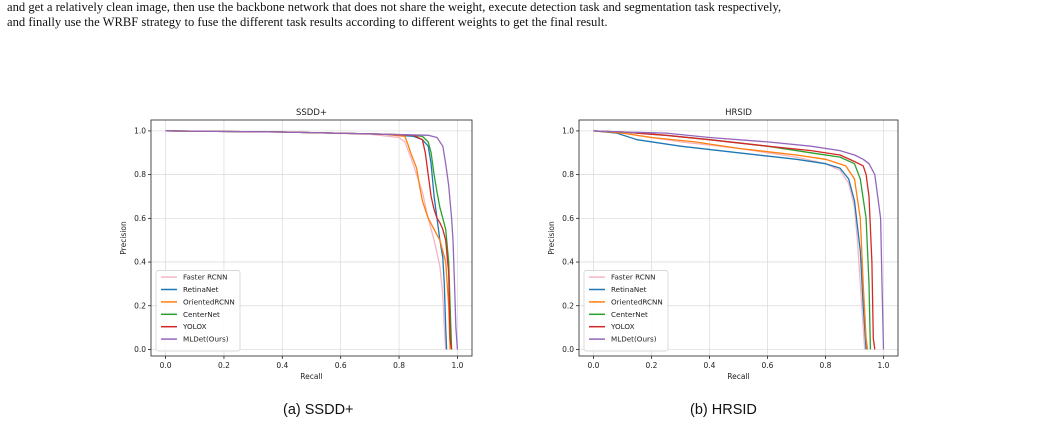 This screenshot has height=428, width=1040. What do you see at coordinates (738, 113) in the screenshot?
I see `chart-title: HRSID` at bounding box center [738, 113].